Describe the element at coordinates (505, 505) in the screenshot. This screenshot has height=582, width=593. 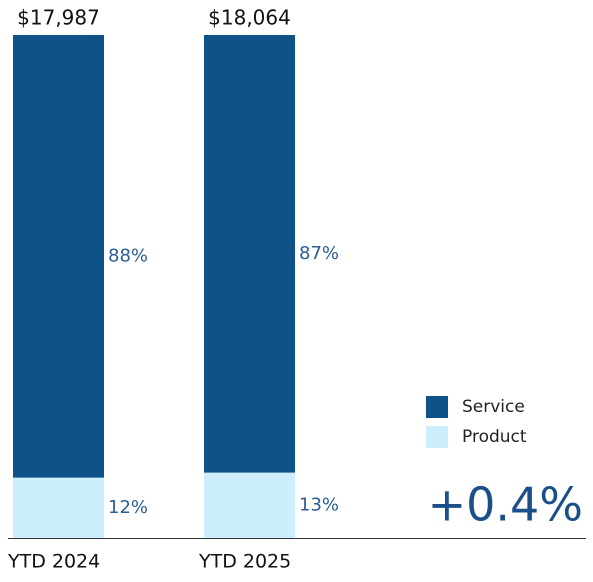
I see `annotation: +0.4%` at that location.